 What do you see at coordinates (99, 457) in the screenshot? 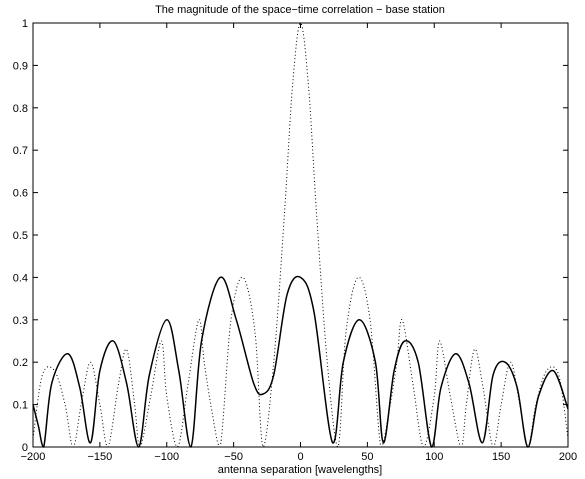
I see `x-tick-label: −150` at bounding box center [99, 457].